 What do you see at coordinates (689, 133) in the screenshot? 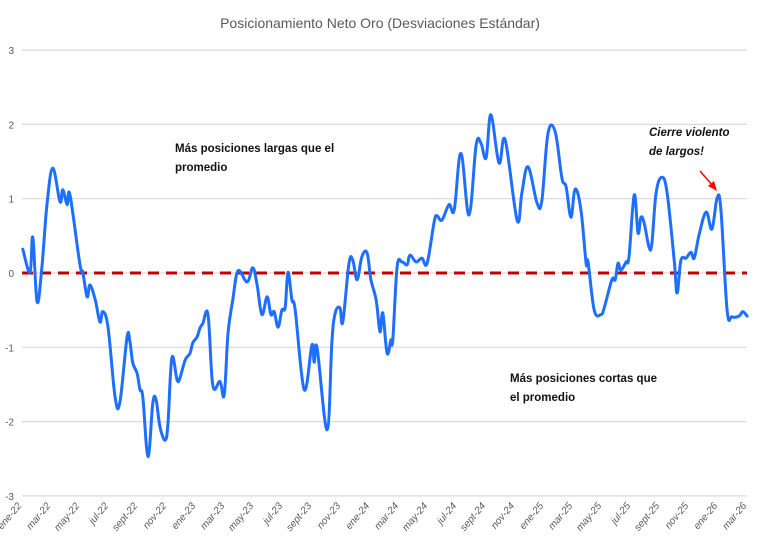
I see `annotation-line: Cierre violento` at bounding box center [689, 133].